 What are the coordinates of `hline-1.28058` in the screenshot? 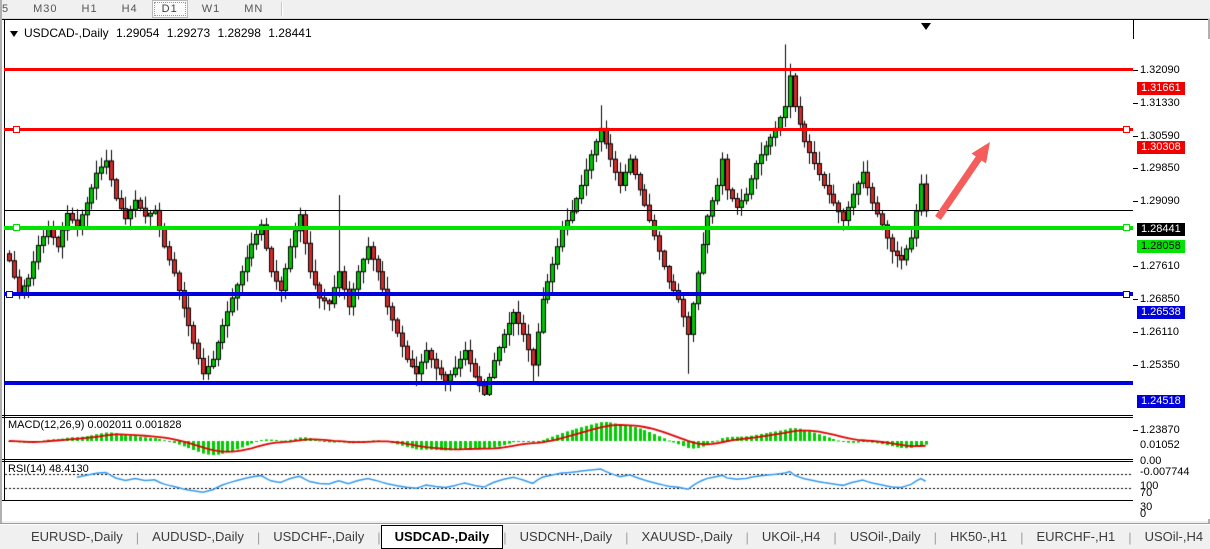 It's located at (568, 227).